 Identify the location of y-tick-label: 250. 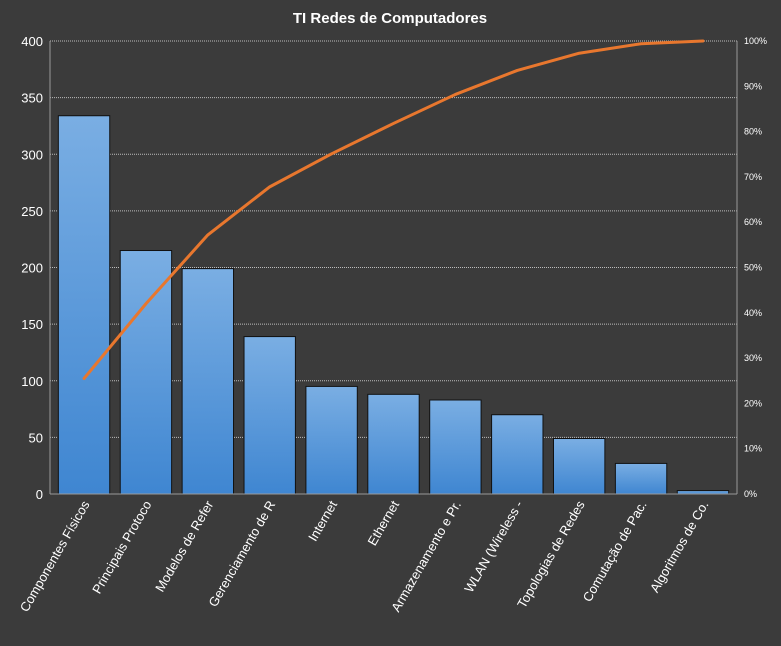
(32, 211).